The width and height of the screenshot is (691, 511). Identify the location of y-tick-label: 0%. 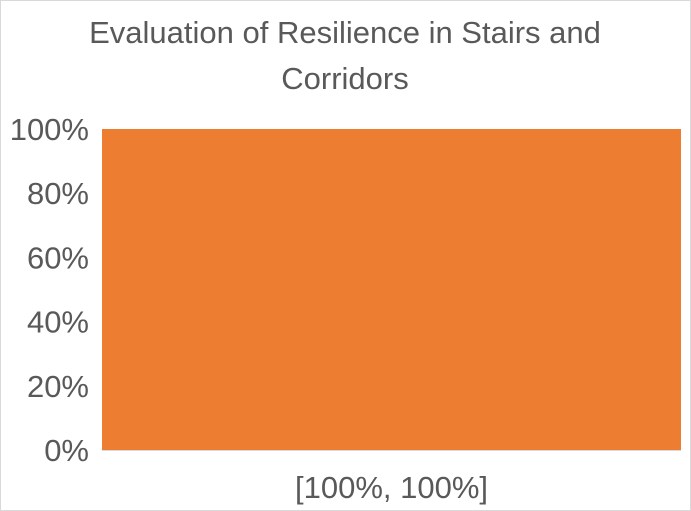
(66, 450).